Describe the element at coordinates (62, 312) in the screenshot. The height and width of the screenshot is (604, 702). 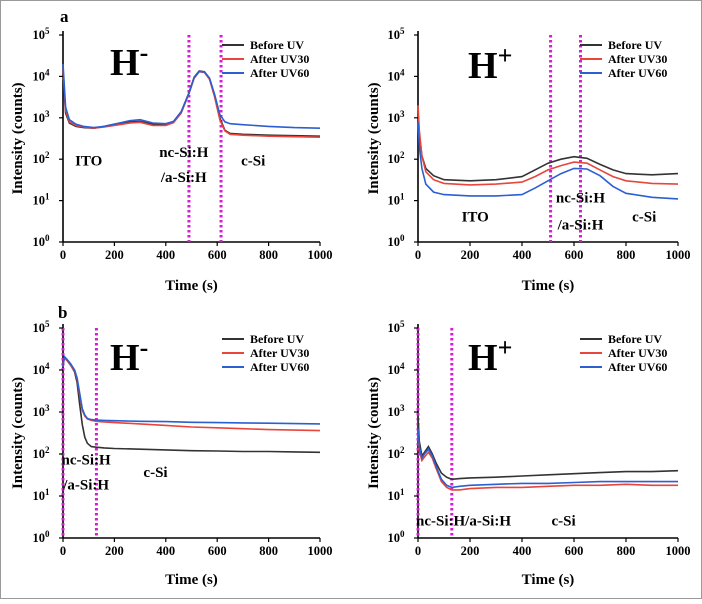
I see `panel-label-b: b` at that location.